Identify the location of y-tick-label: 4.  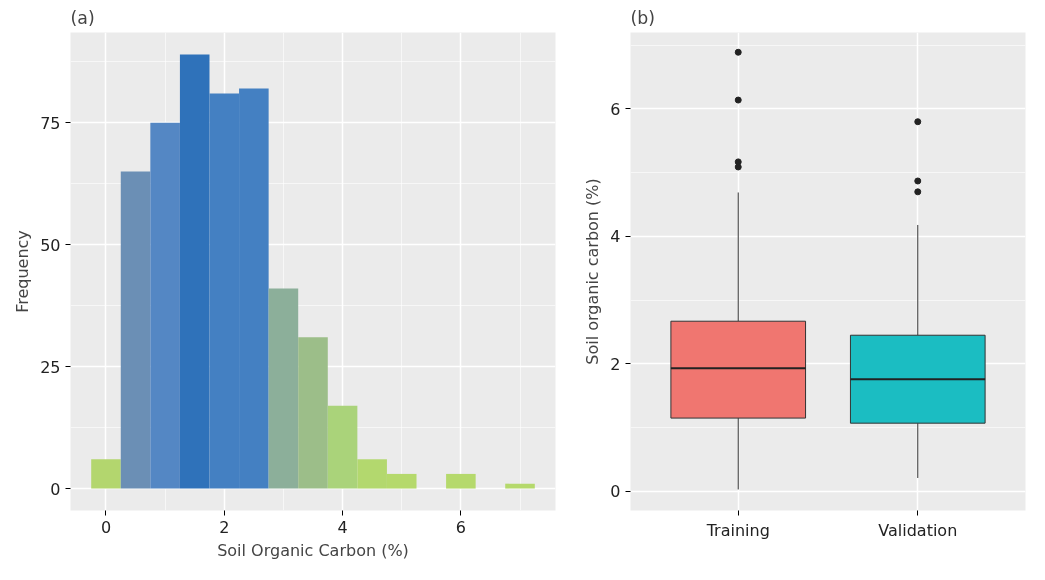
(615, 237).